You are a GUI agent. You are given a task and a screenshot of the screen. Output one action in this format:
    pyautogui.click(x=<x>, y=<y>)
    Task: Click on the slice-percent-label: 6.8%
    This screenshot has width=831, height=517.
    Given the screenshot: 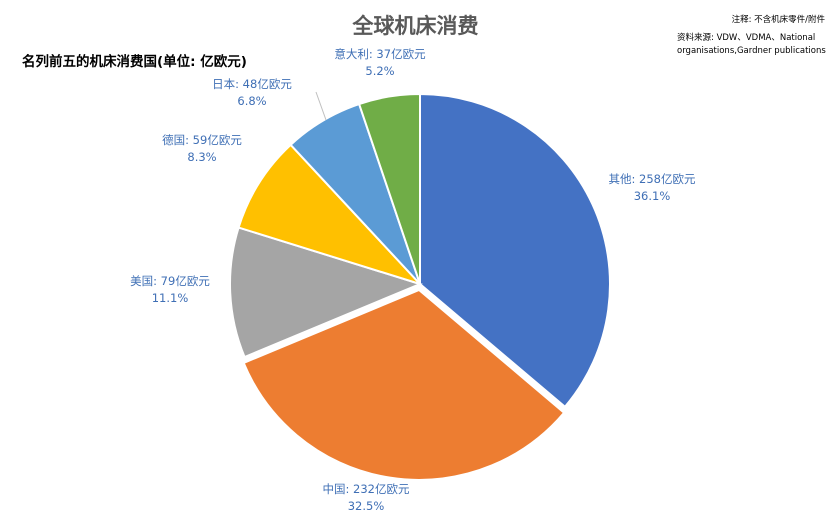 What is the action you would take?
    pyautogui.click(x=251, y=101)
    